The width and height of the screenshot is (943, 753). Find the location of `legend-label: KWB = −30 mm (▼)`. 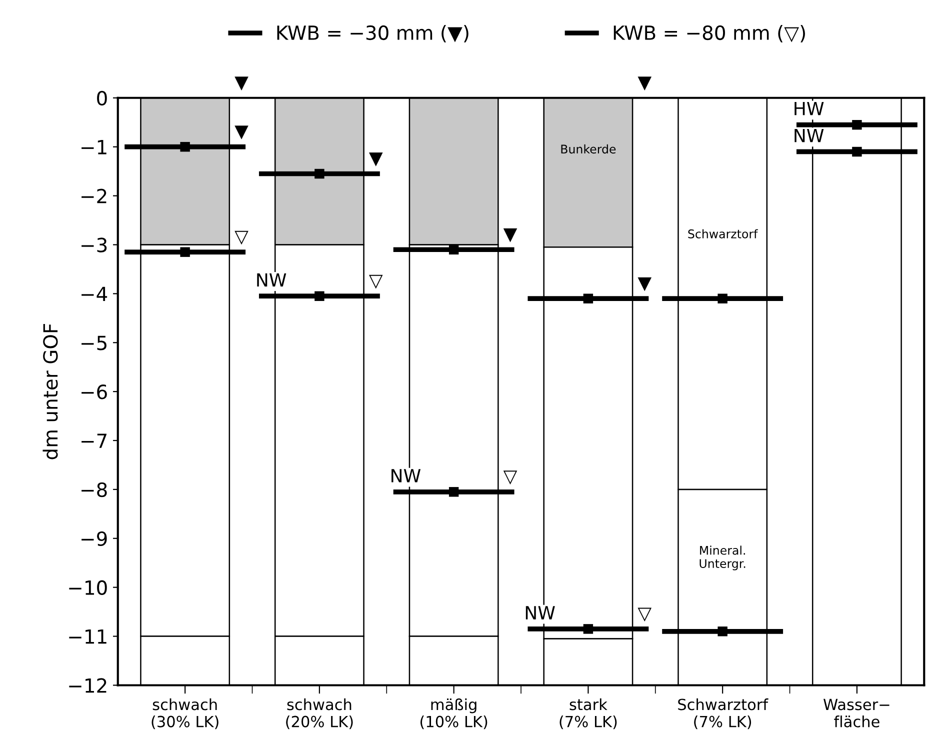

legend-label: KWB = −30 mm (▼) is located at coordinates (372, 33).